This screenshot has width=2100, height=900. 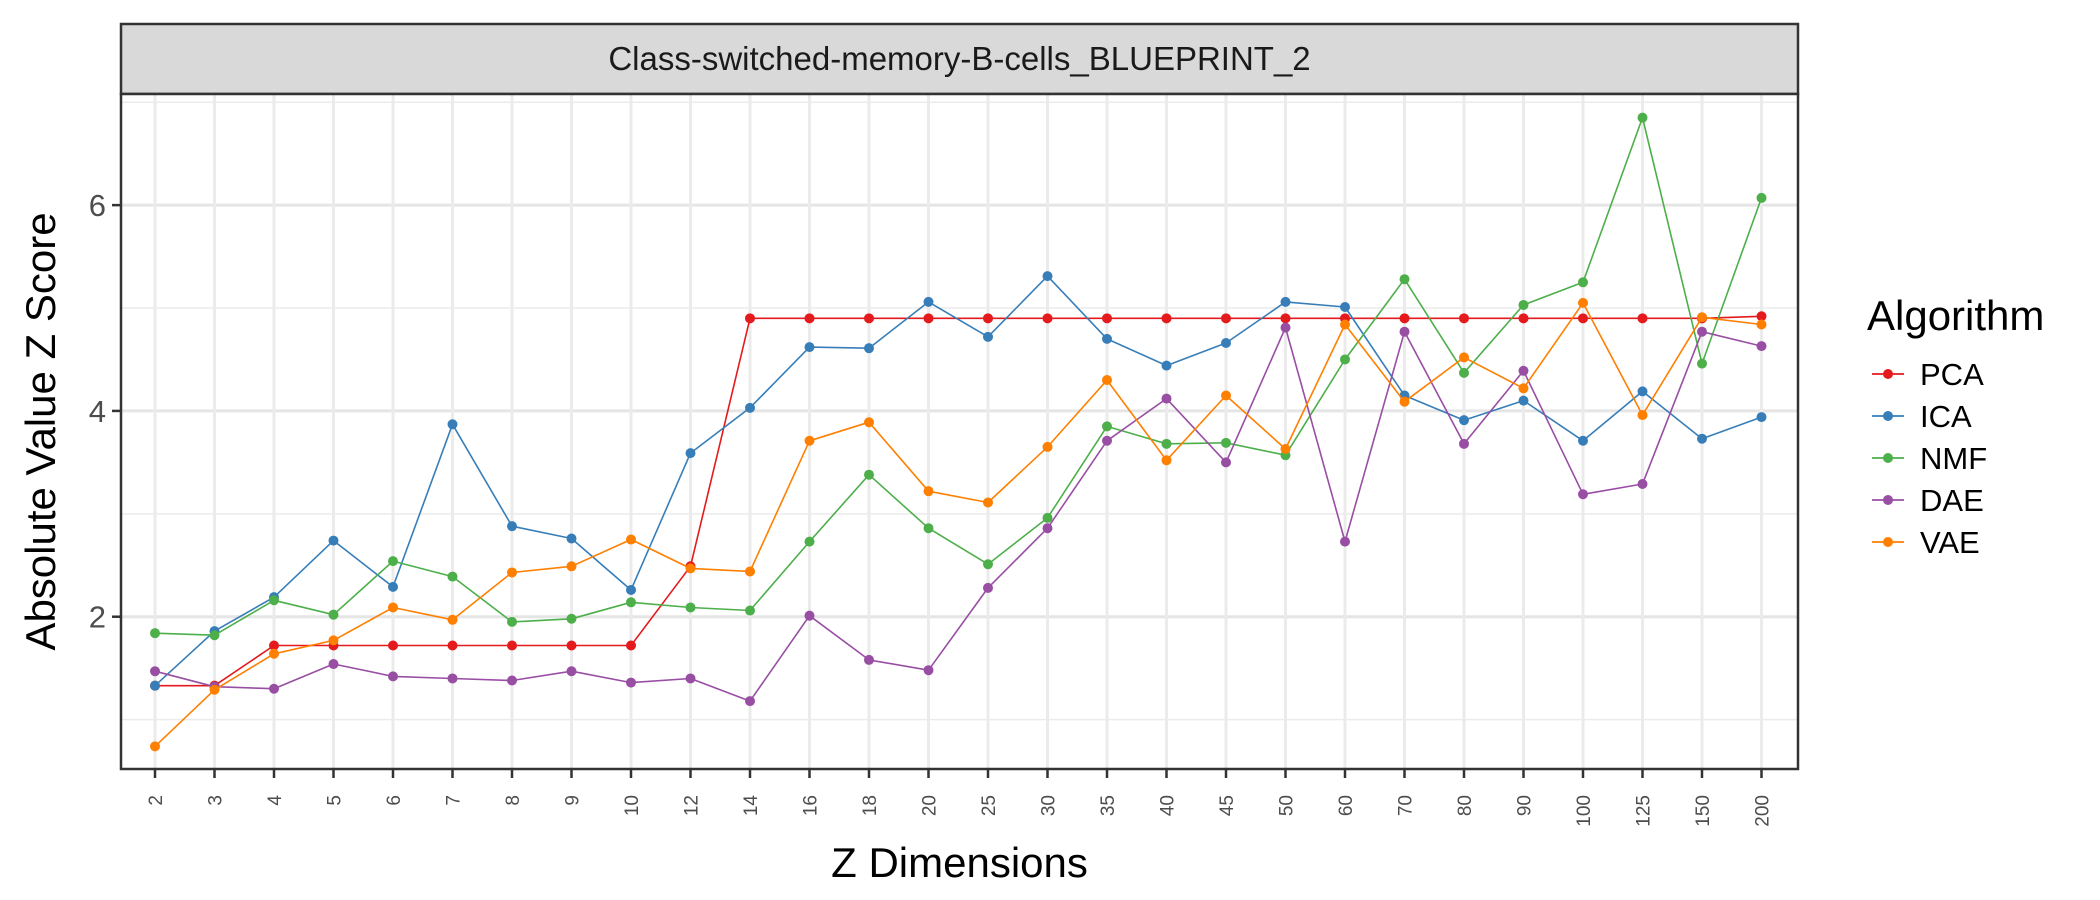 What do you see at coordinates (1953, 458) in the screenshot?
I see `legend-label: NMF` at bounding box center [1953, 458].